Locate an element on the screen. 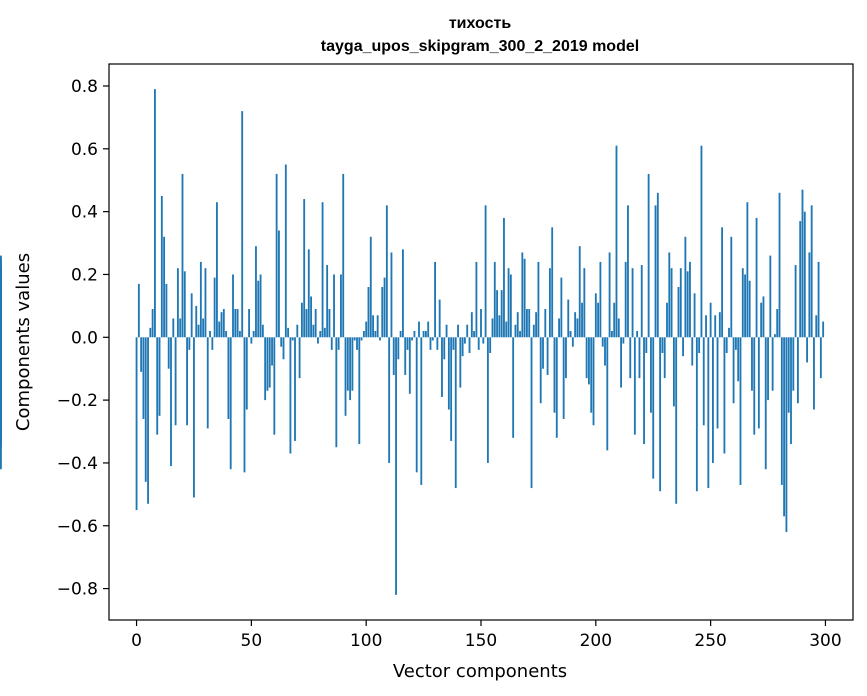 This screenshot has width=867, height=696. y-axis: −0.8 −0.6 −0.4 −0.2 0.0 0.2 0.4 0.6 0.8 is located at coordinates (83, 338).